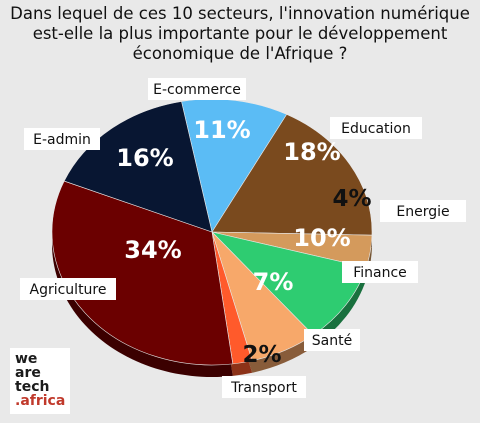 The image size is (480, 423). I want to click on pie-category-label-transport: Transport, so click(264, 387).